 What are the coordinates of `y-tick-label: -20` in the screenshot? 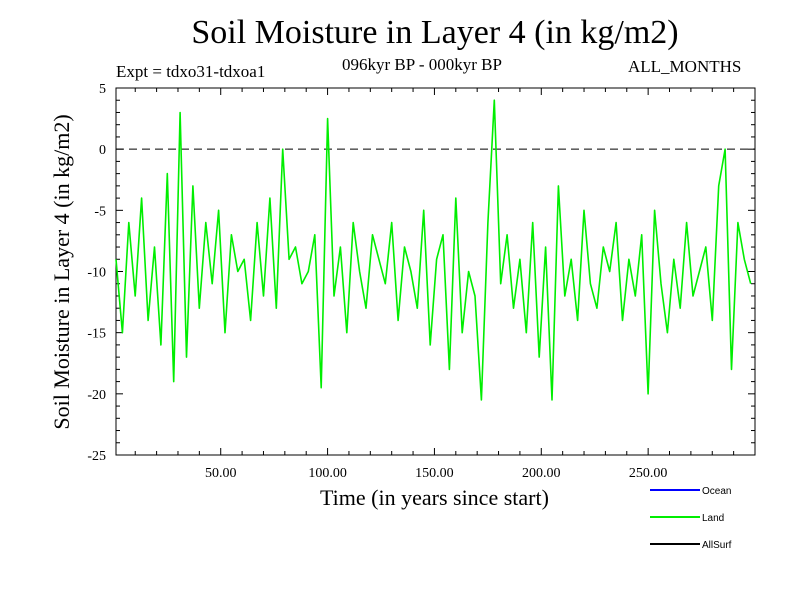 It's located at (96, 395).